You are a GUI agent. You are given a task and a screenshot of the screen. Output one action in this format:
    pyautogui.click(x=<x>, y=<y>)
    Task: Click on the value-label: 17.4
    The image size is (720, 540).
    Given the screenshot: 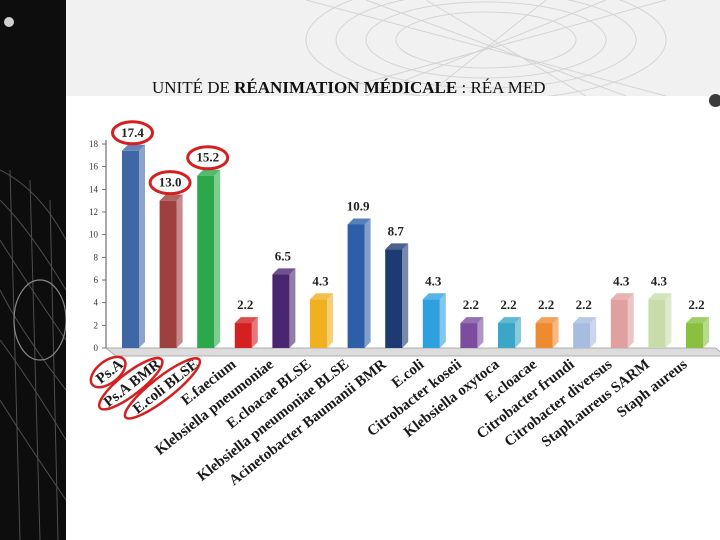 What is the action you would take?
    pyautogui.click(x=132, y=132)
    